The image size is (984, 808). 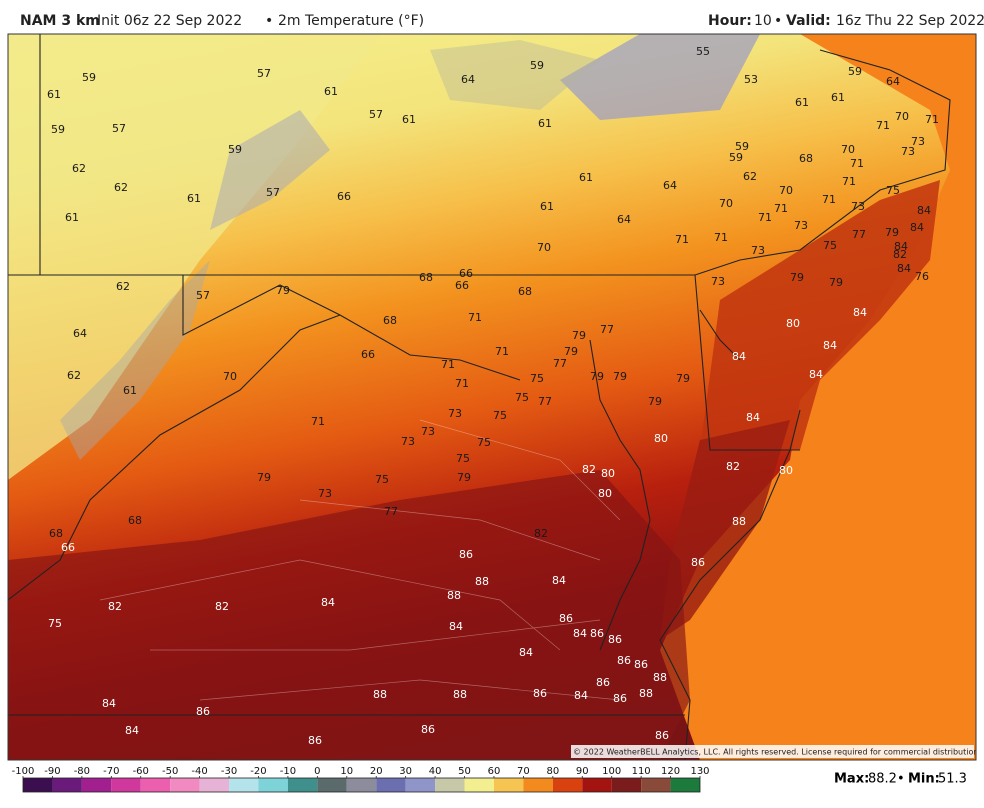 What do you see at coordinates (258, 771) in the screenshot?
I see `colorbar-tick-label: -20` at bounding box center [258, 771].